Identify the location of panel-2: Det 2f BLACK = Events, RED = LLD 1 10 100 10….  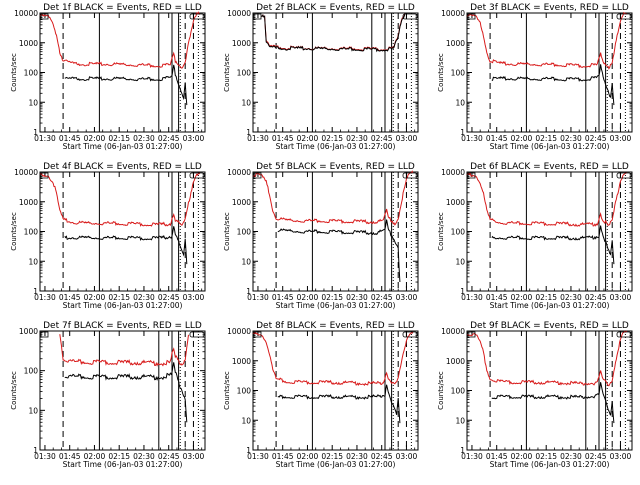
(321, 77).